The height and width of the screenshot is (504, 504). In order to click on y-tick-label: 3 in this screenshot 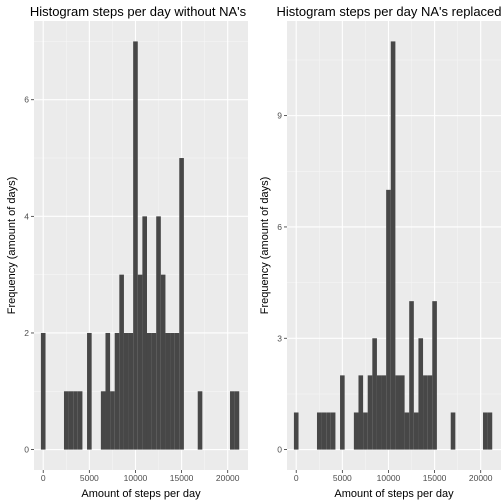, I will do `click(279, 338)`.